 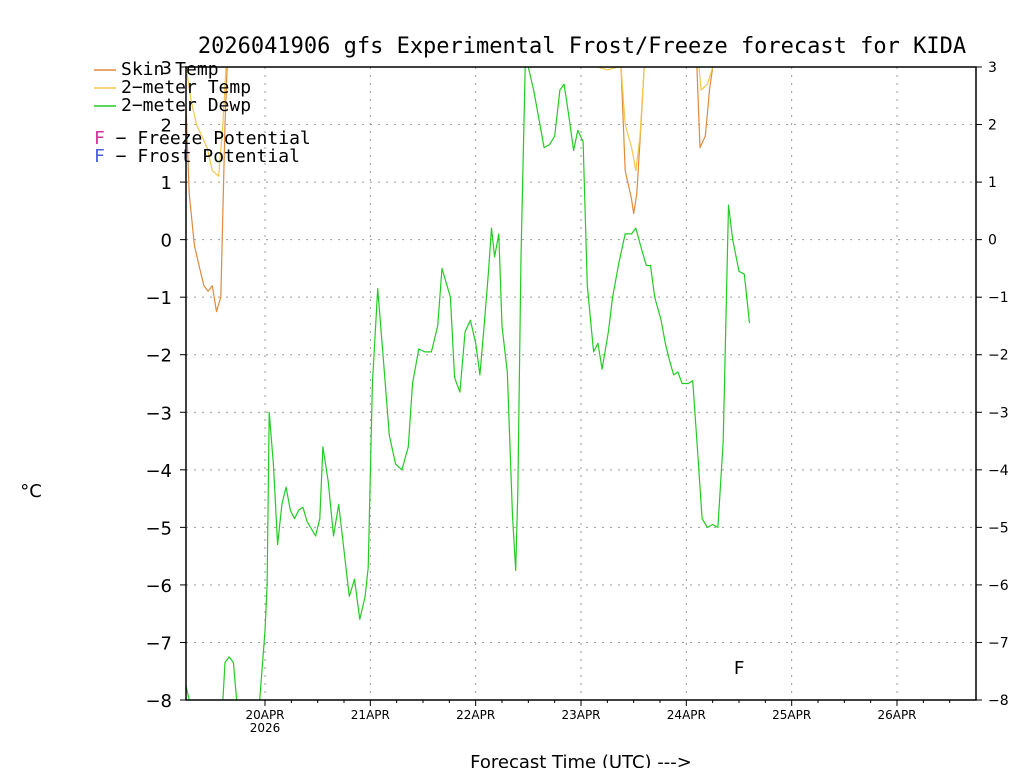 I want to click on y-tick-label-left: −3, so click(x=158, y=413).